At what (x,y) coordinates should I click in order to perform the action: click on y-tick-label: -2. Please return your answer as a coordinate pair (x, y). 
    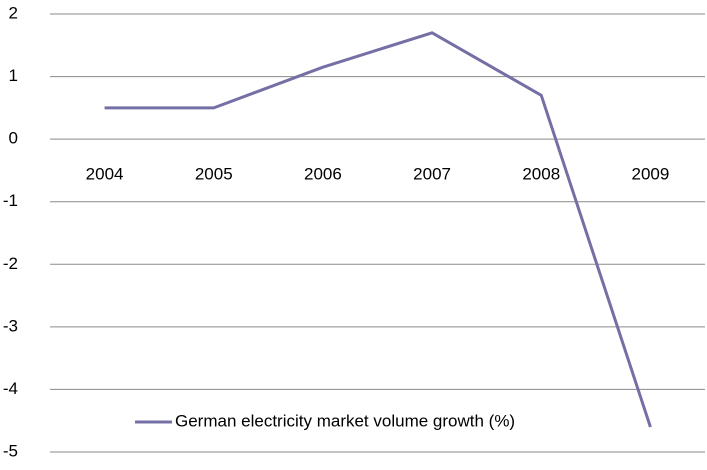
    Looking at the image, I should click on (10, 263).